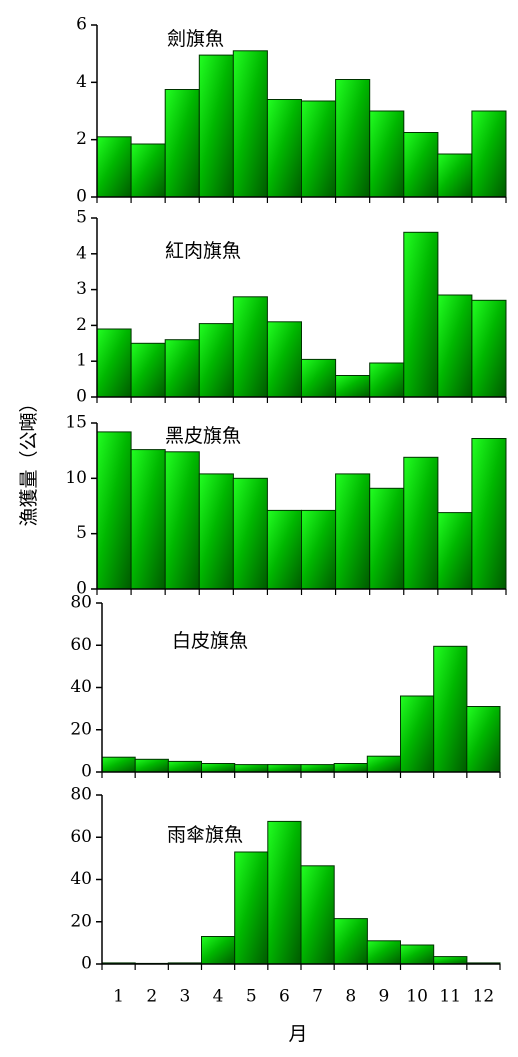 This screenshot has height=1057, width=518. I want to click on x-tick-label: 10, so click(417, 997).